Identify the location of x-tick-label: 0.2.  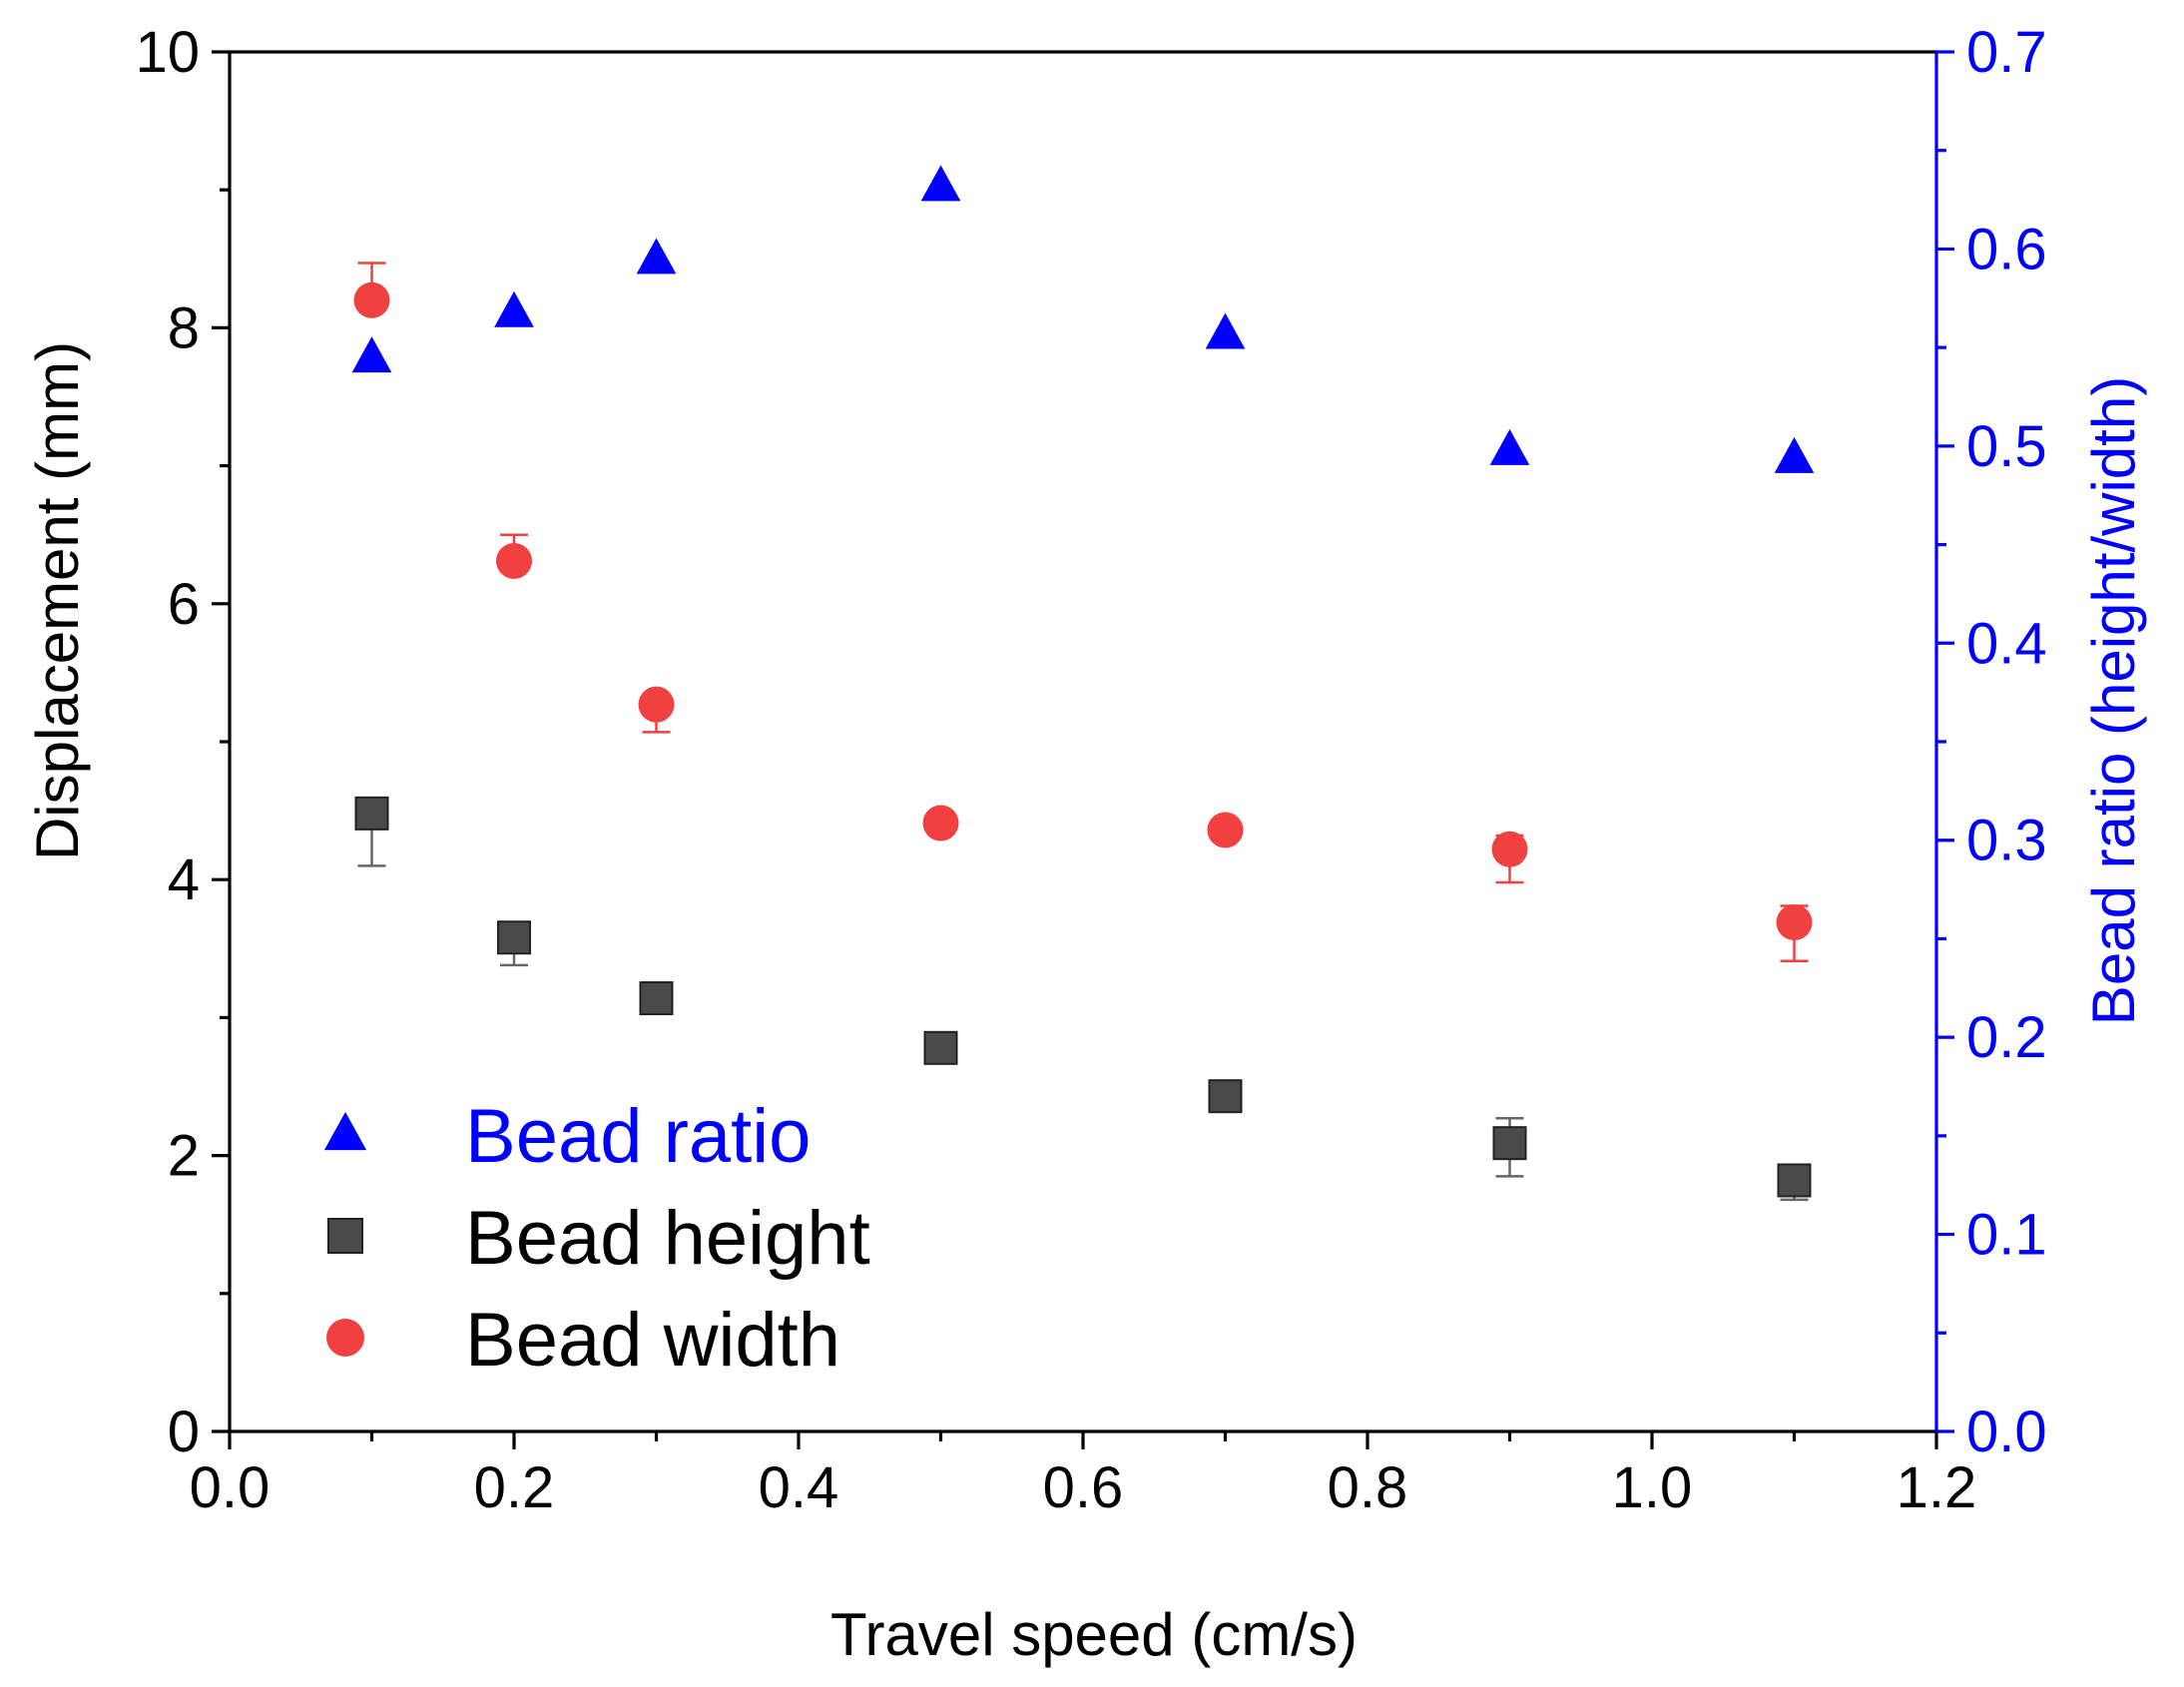
(515, 1487).